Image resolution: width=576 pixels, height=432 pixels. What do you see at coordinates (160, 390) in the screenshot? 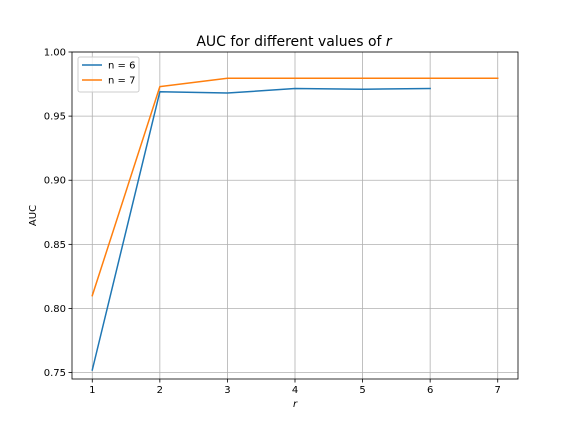
I see `x-tick-label: 2` at bounding box center [160, 390].